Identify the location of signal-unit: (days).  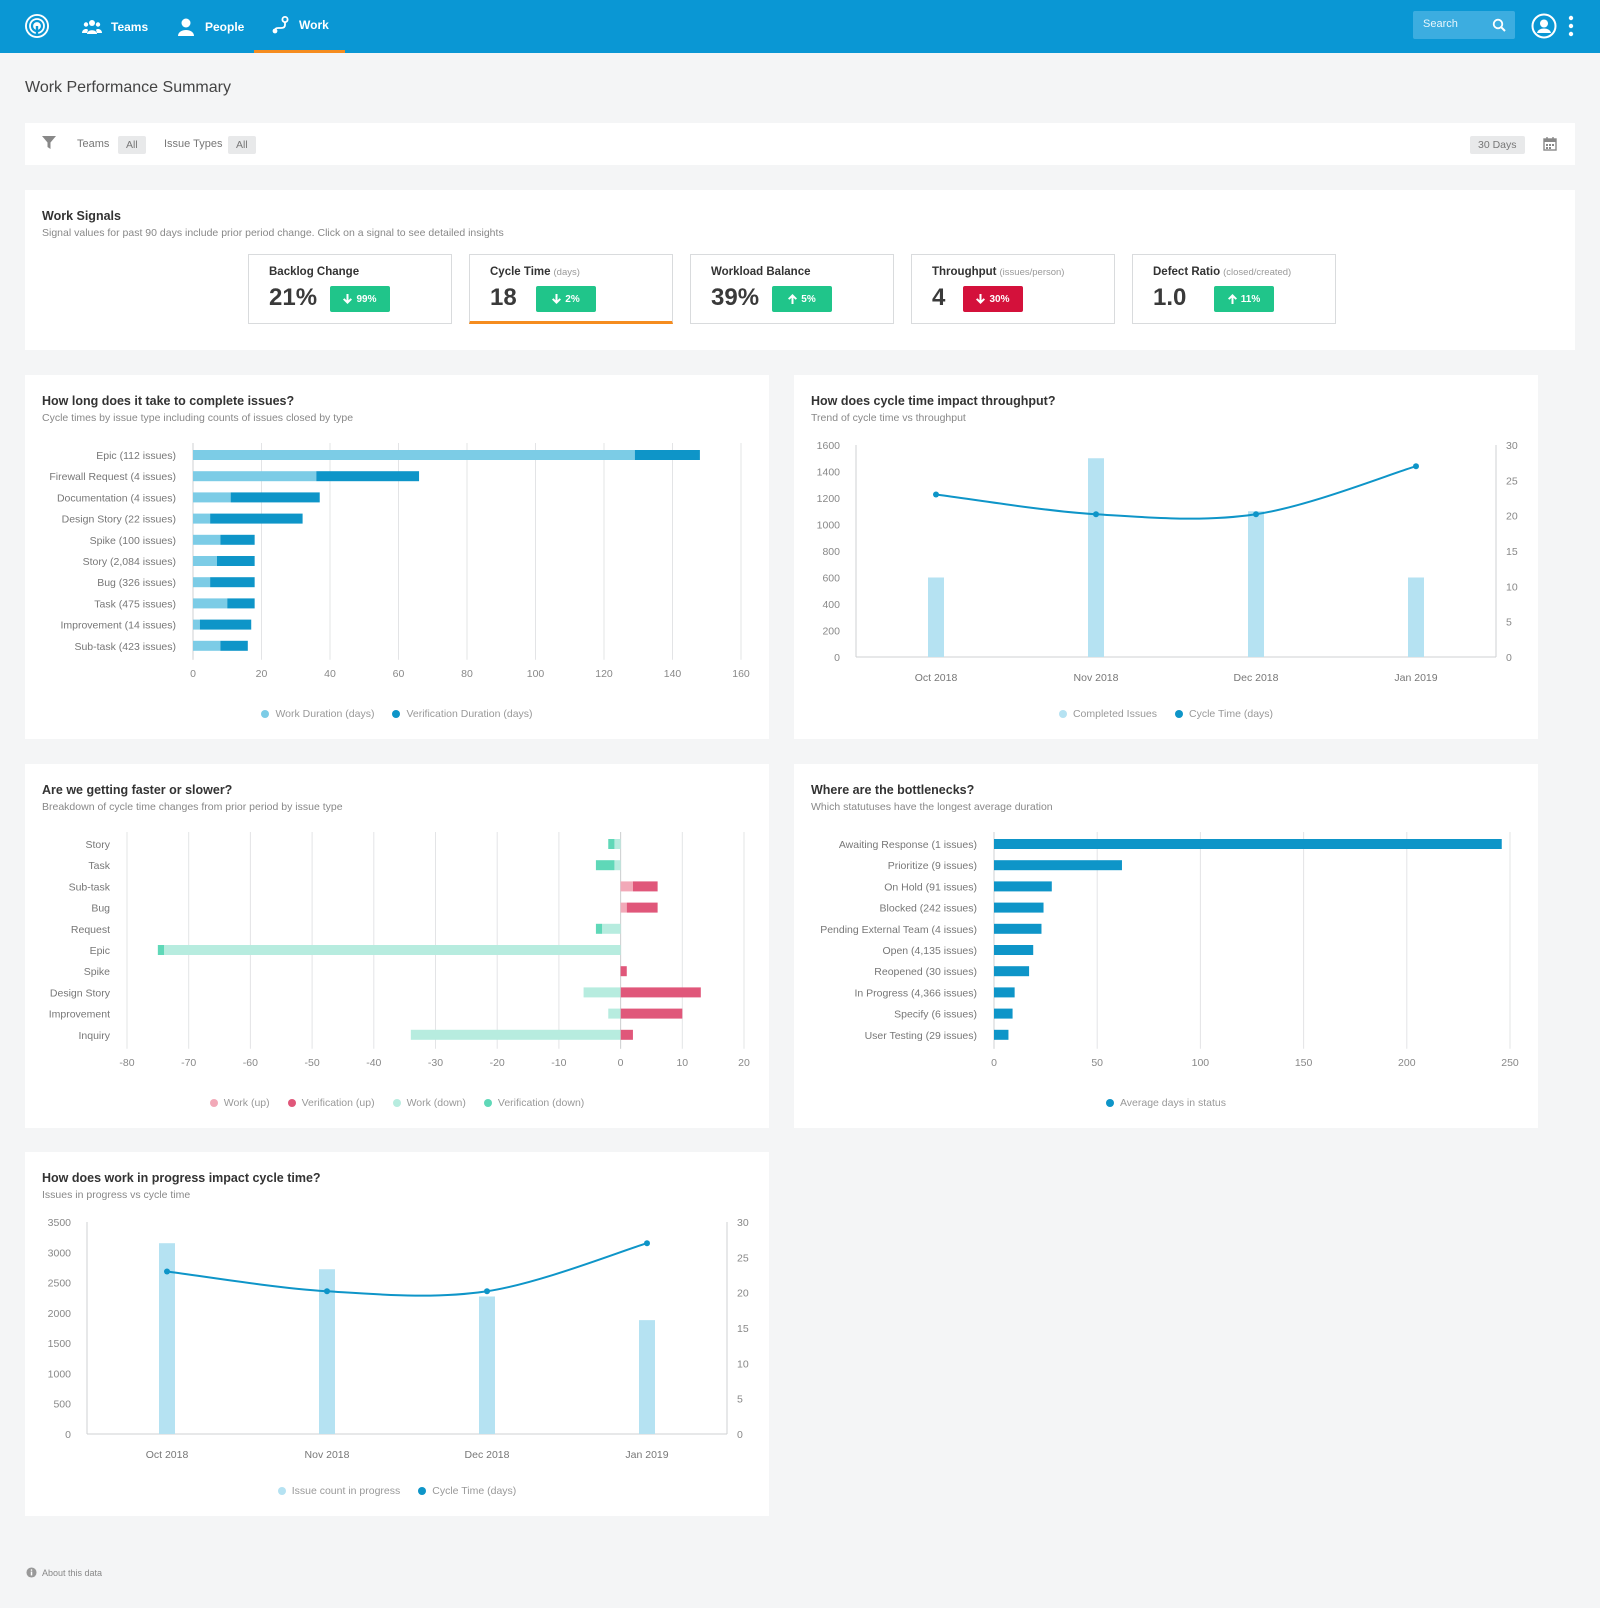
(566, 272).